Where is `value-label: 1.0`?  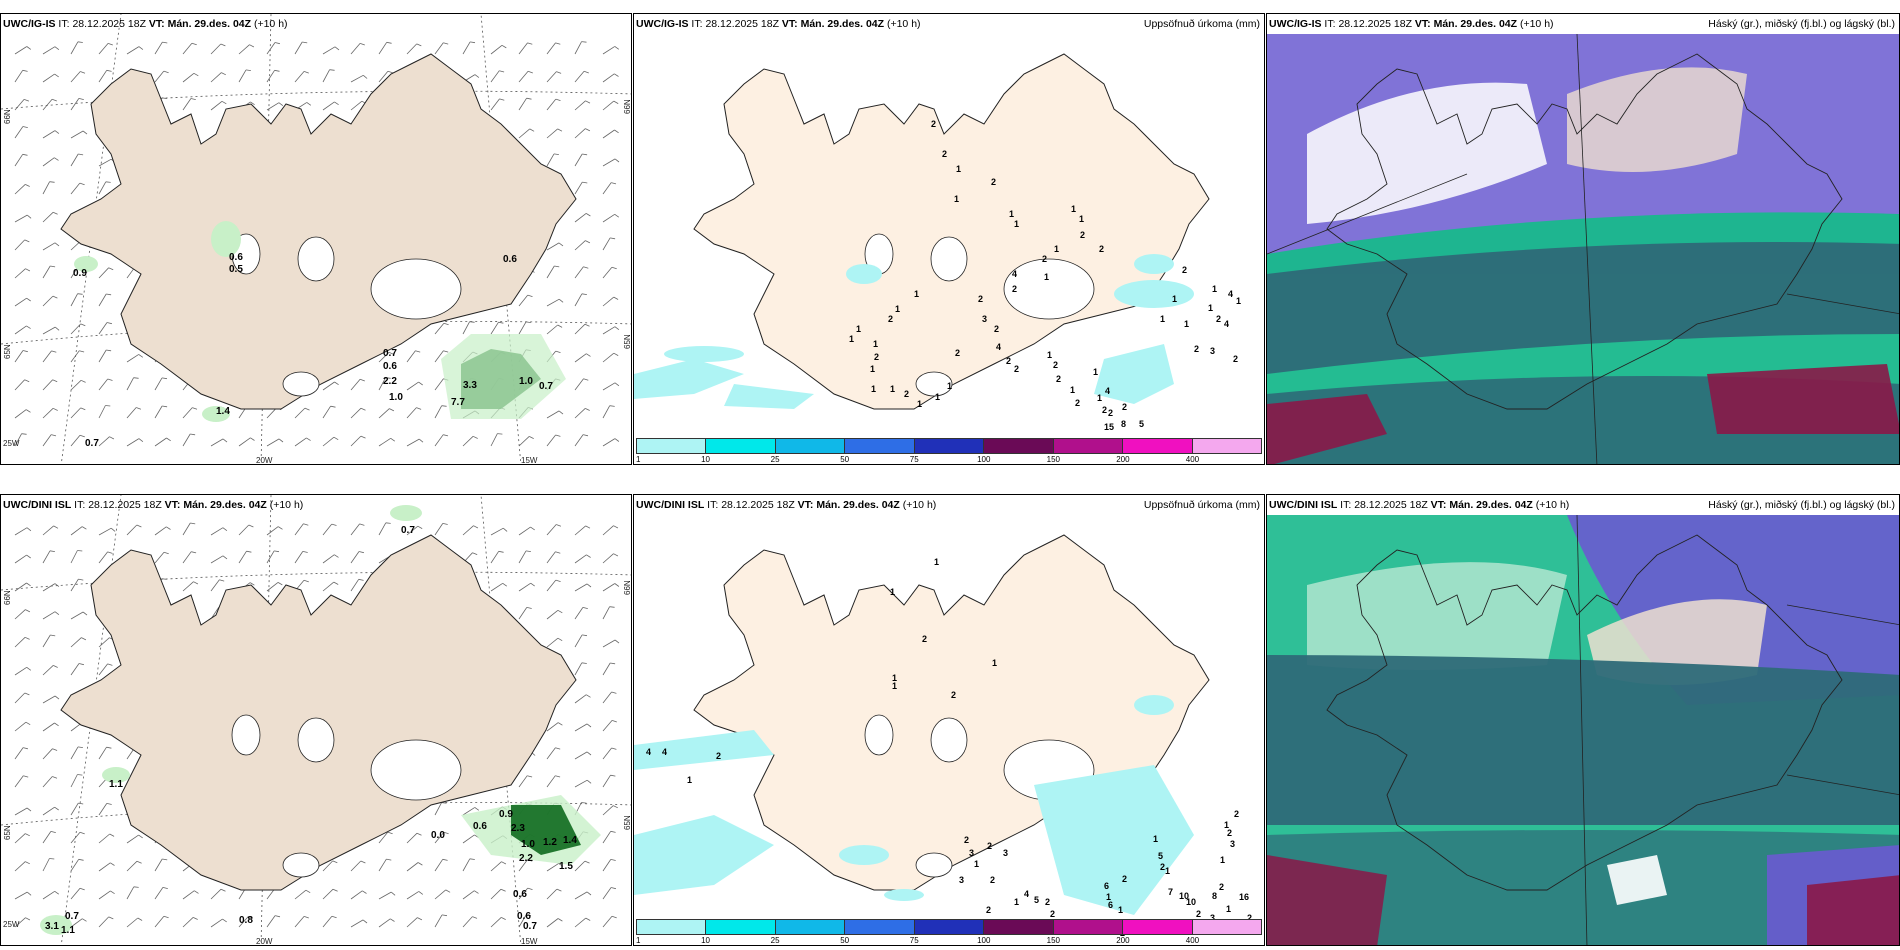
value-label: 1.0 is located at coordinates (528, 844).